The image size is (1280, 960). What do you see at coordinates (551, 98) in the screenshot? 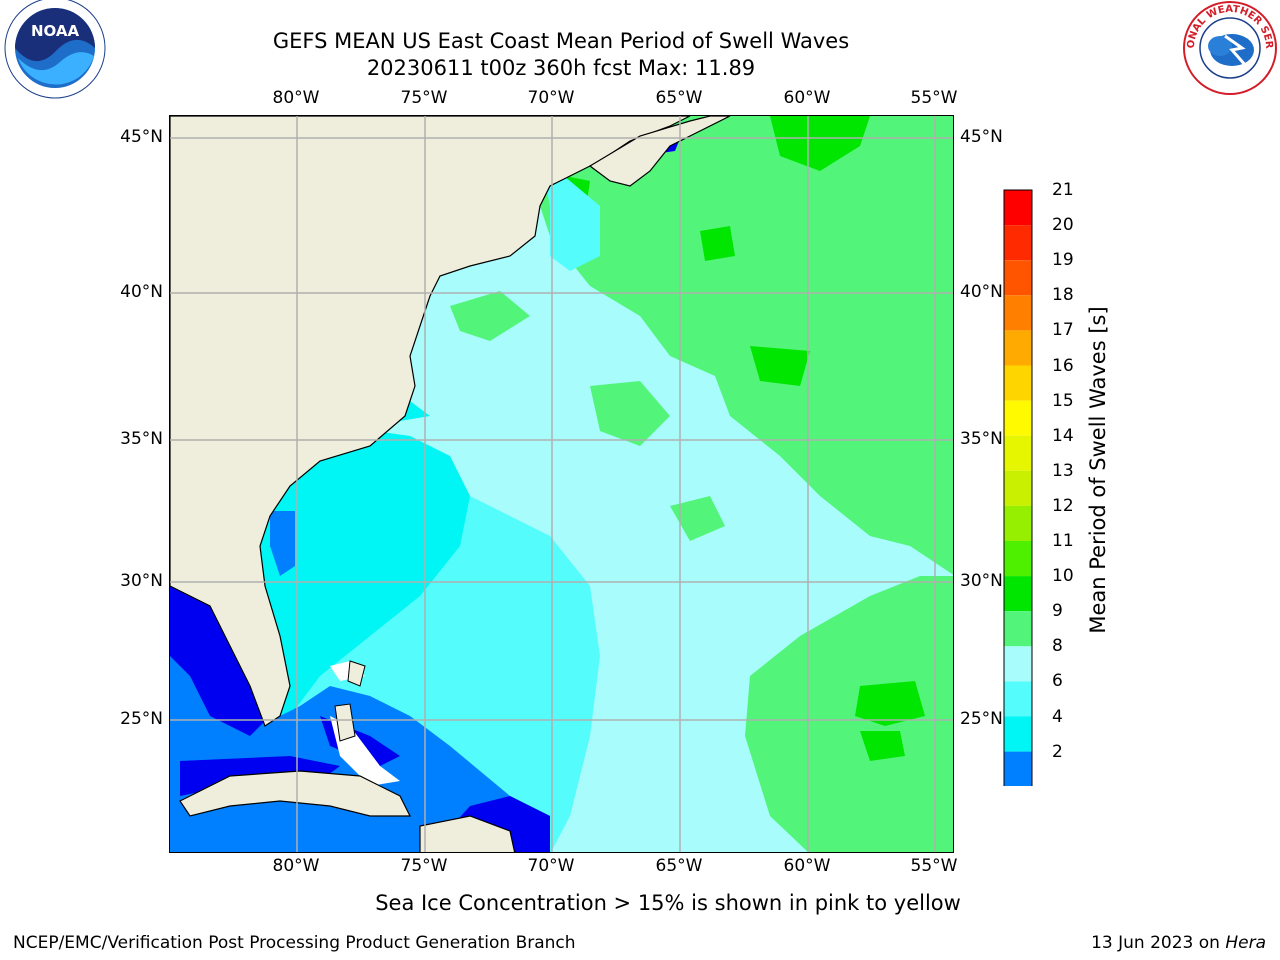
I see `lon-label-top: 70°W` at bounding box center [551, 98].